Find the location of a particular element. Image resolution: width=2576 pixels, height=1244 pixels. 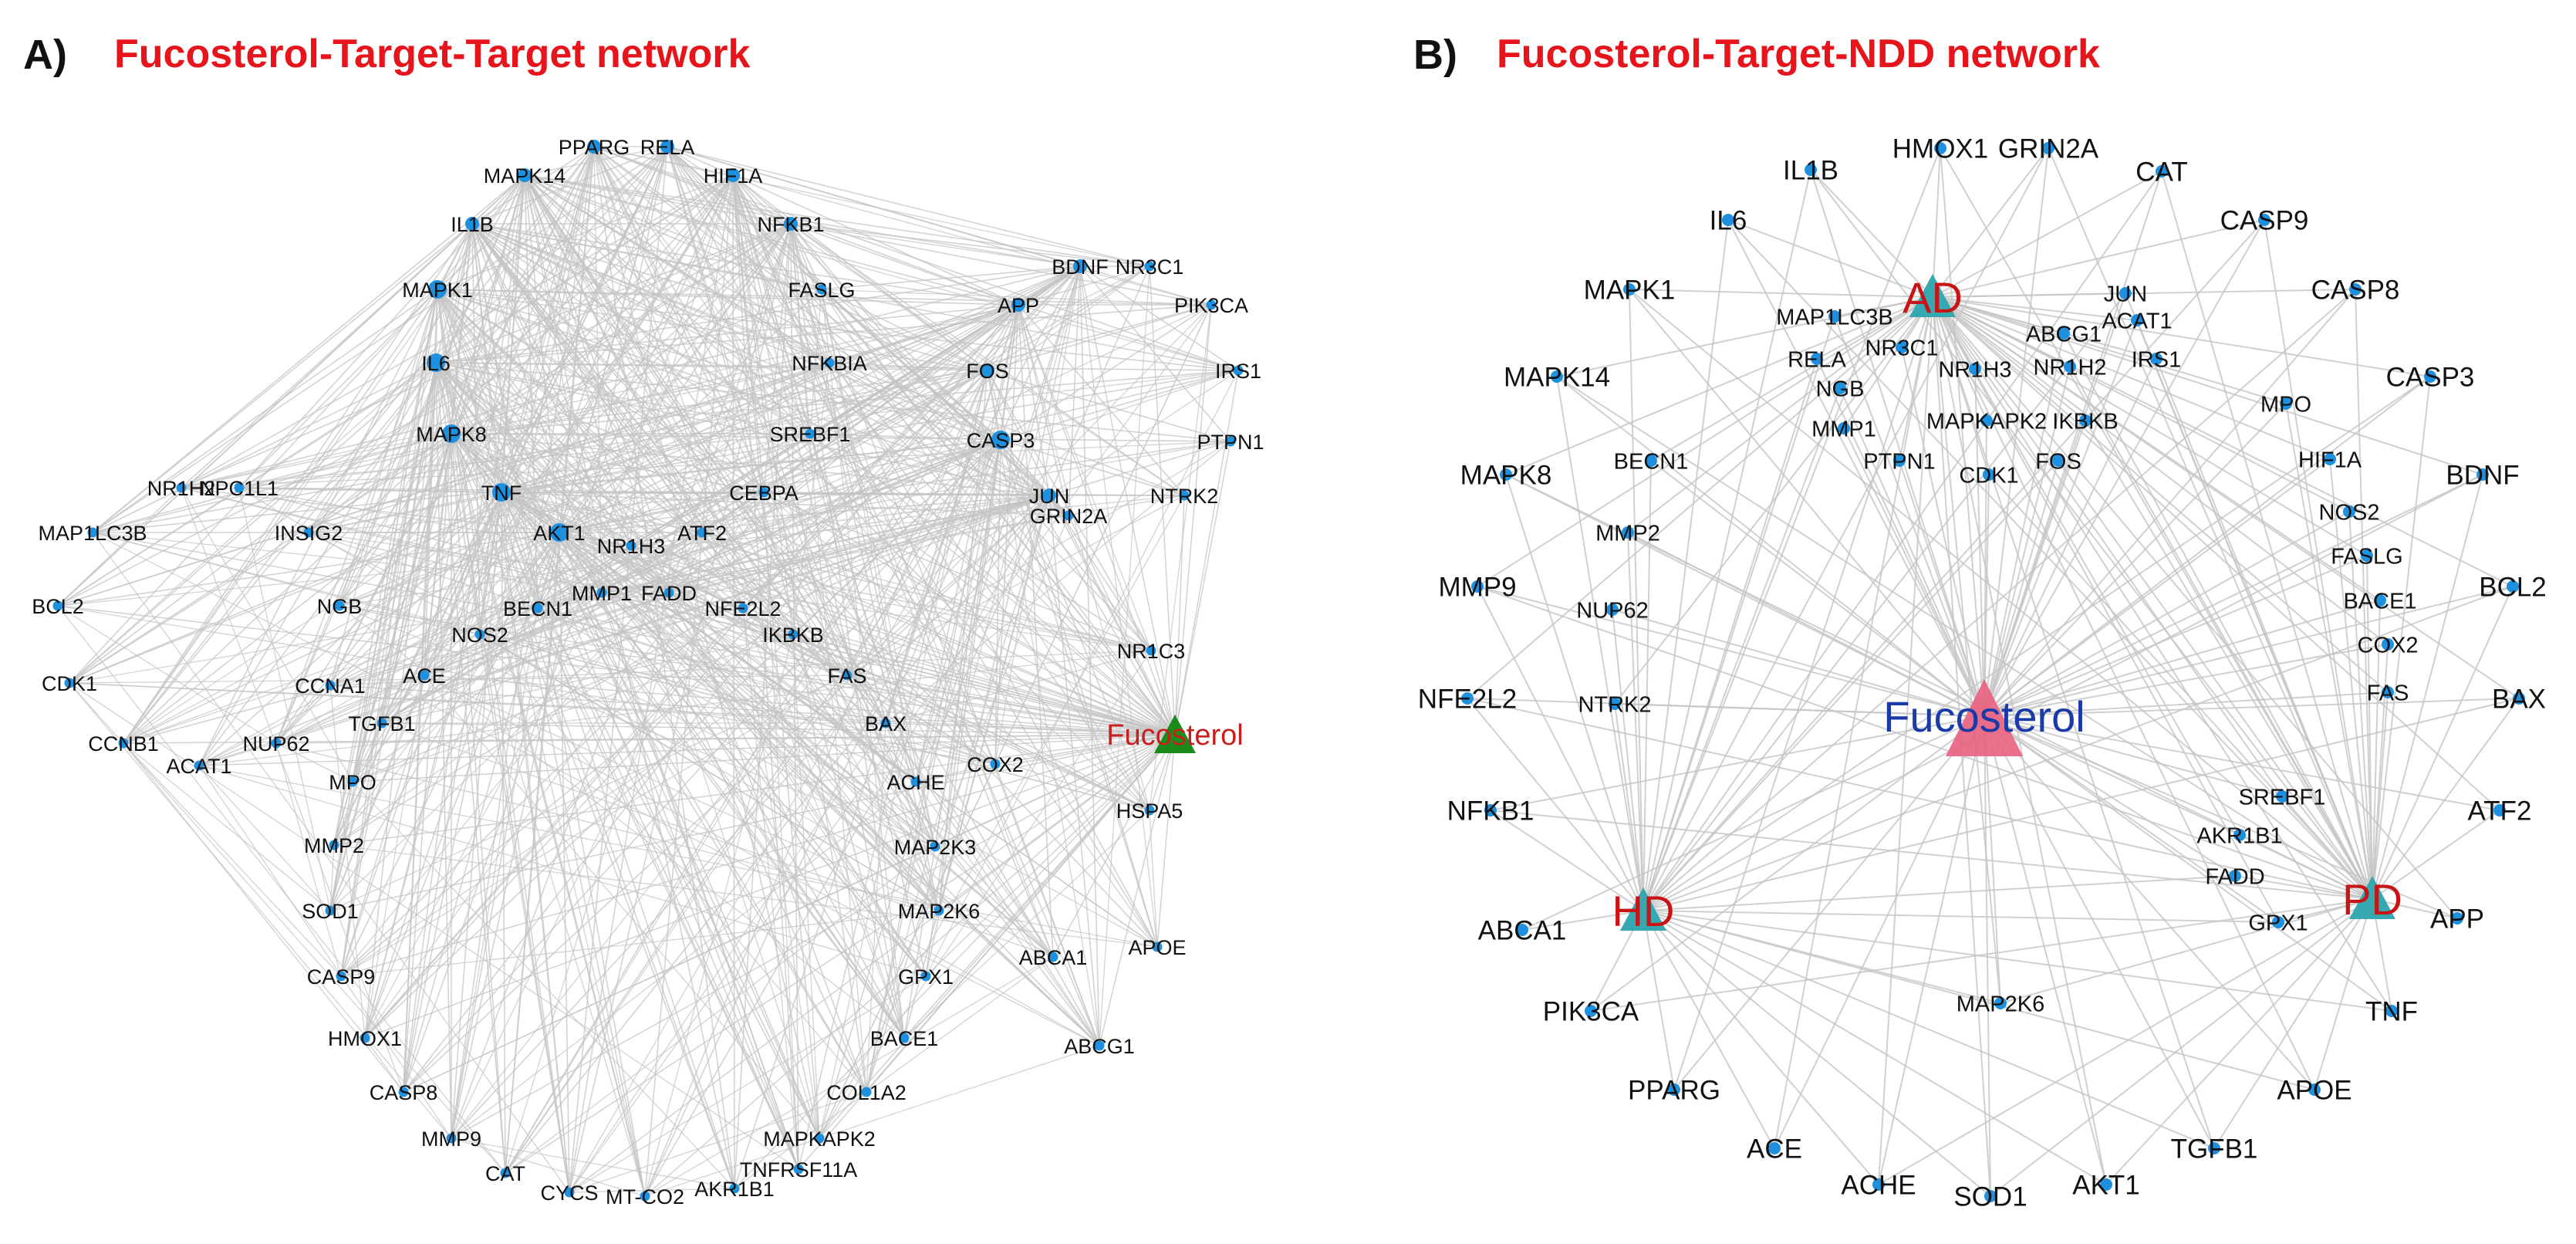

node-nr3c1 is located at coordinates (1149, 266).